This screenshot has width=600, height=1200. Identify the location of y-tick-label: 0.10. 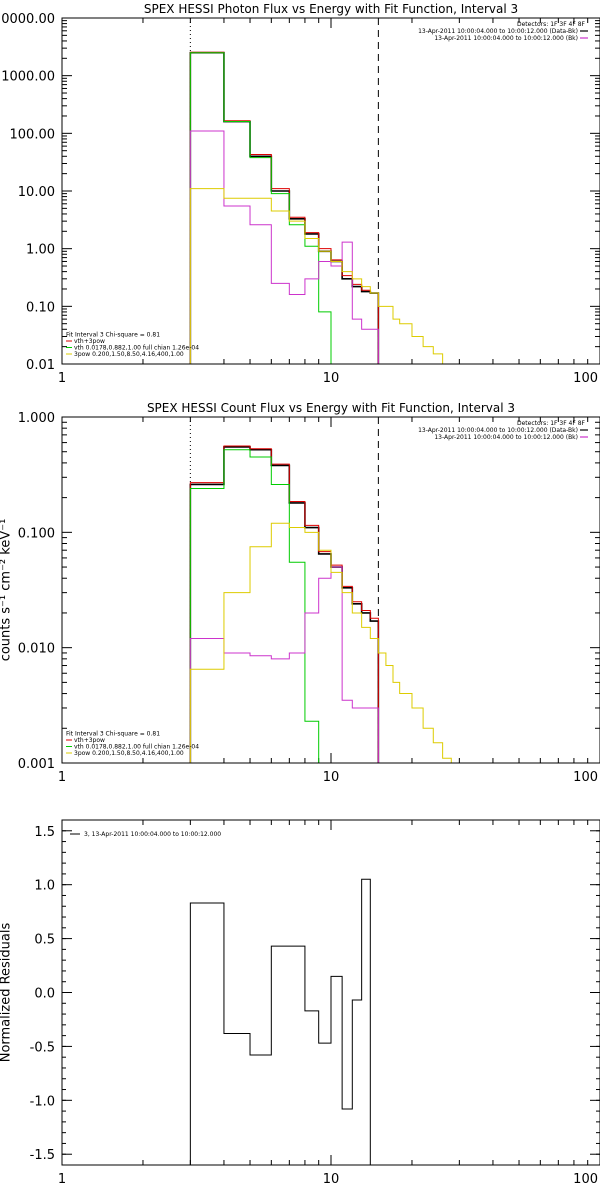
(40, 307).